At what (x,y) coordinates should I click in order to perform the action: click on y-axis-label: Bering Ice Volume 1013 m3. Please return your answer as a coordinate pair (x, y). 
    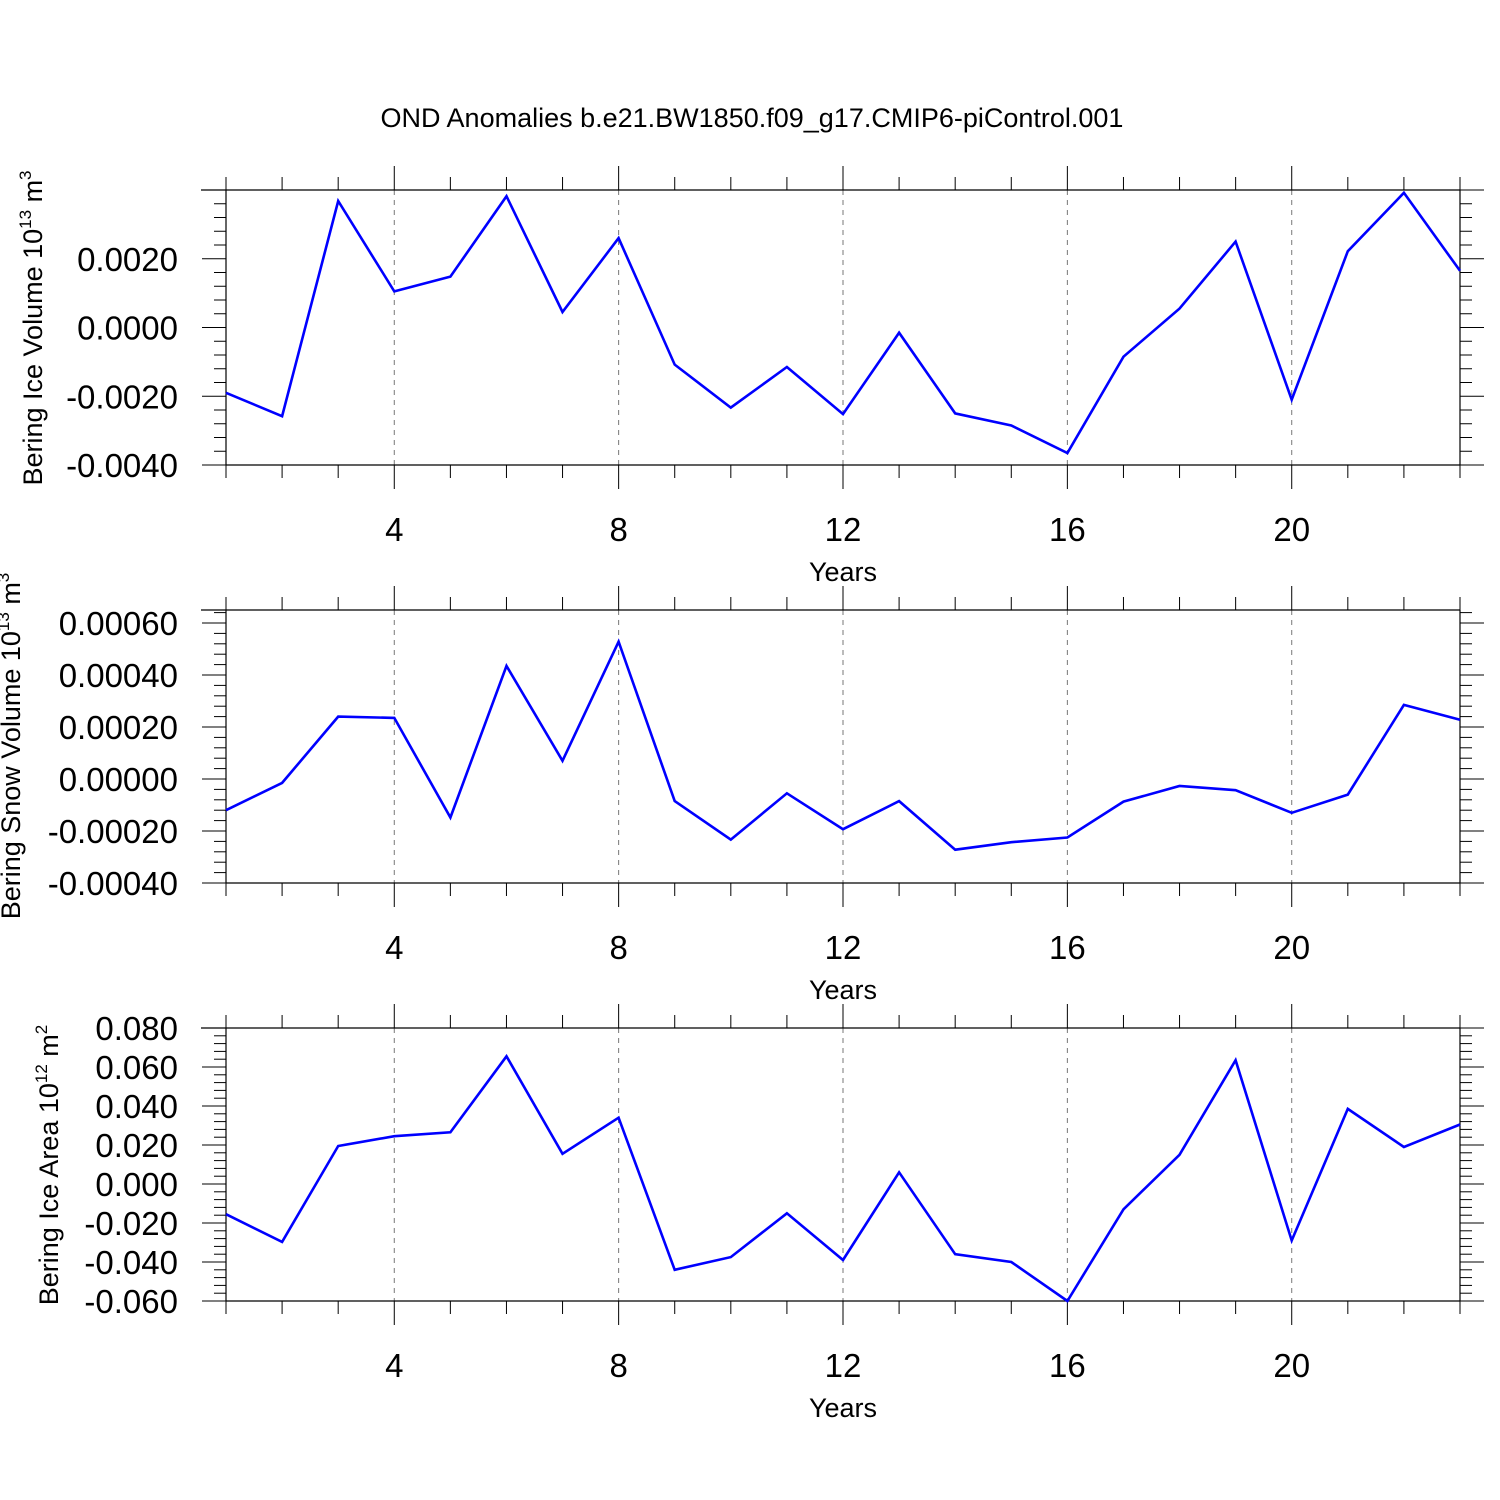
    Looking at the image, I should click on (32, 327).